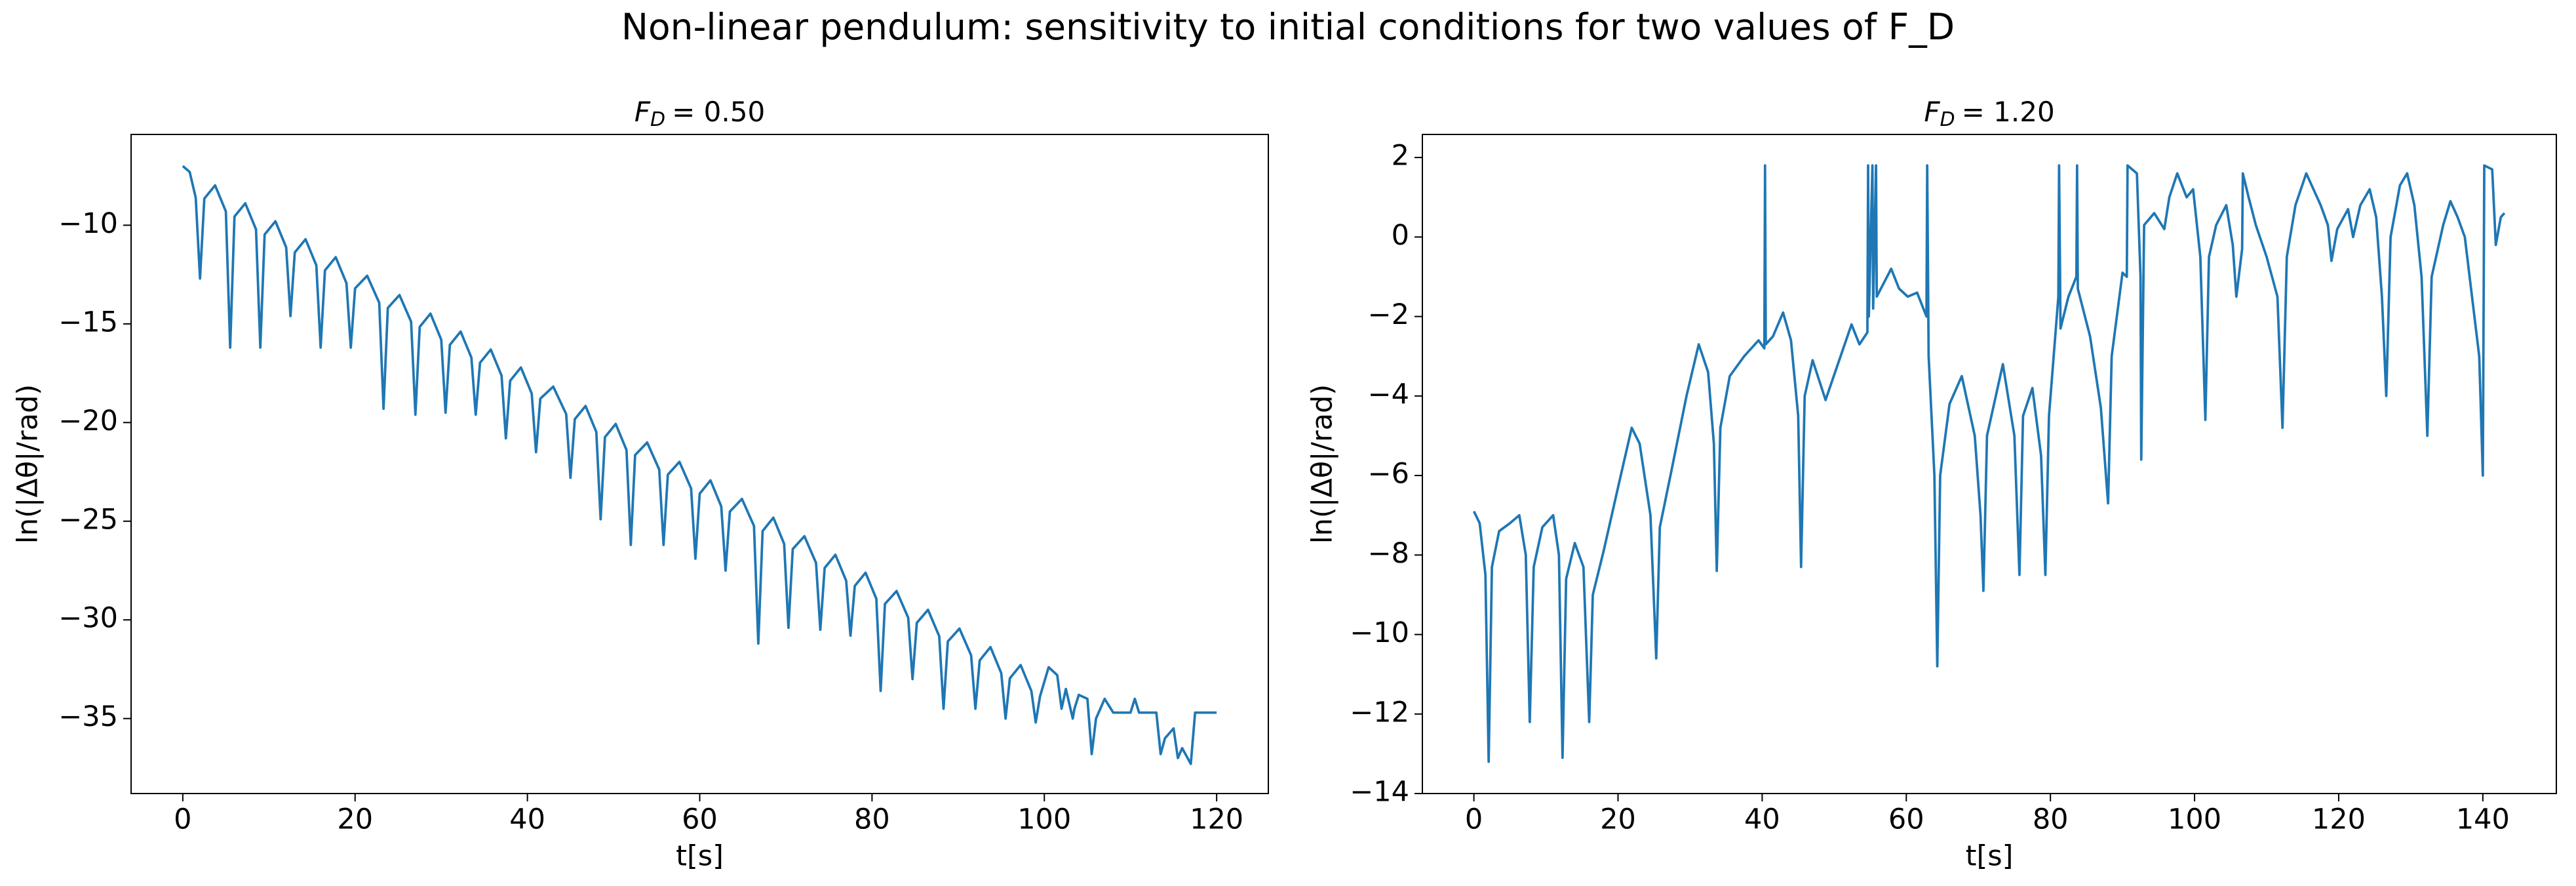 This screenshot has height=886, width=2576. Describe the element at coordinates (2008, 112) in the screenshot. I see `title-value: = 1.20` at that location.